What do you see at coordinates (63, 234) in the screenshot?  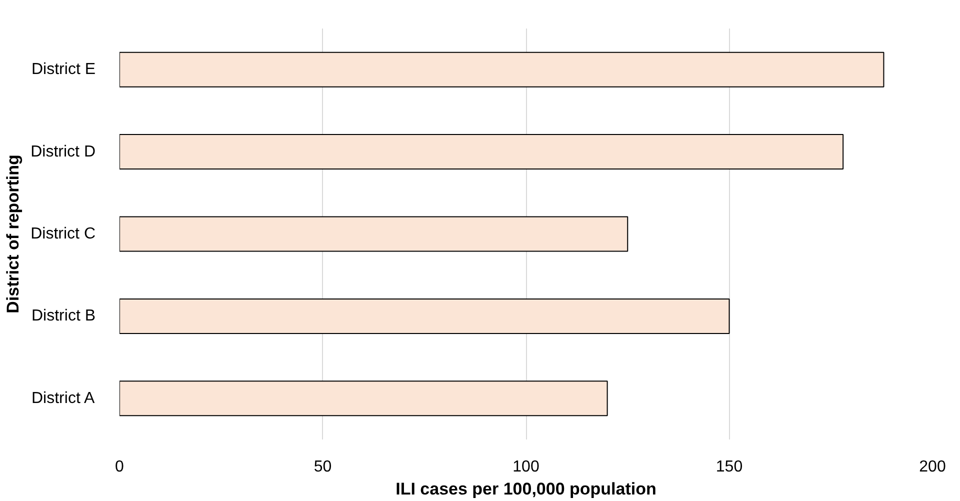 I see `y-tick-label: District C` at bounding box center [63, 234].